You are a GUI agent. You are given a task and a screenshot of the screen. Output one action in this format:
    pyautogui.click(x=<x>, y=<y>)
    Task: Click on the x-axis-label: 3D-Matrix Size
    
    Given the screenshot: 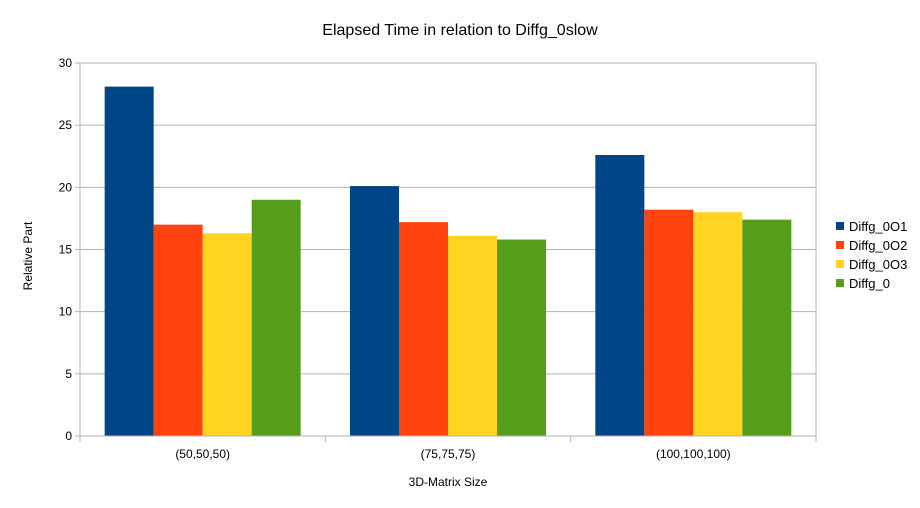 What is the action you would take?
    pyautogui.click(x=448, y=482)
    